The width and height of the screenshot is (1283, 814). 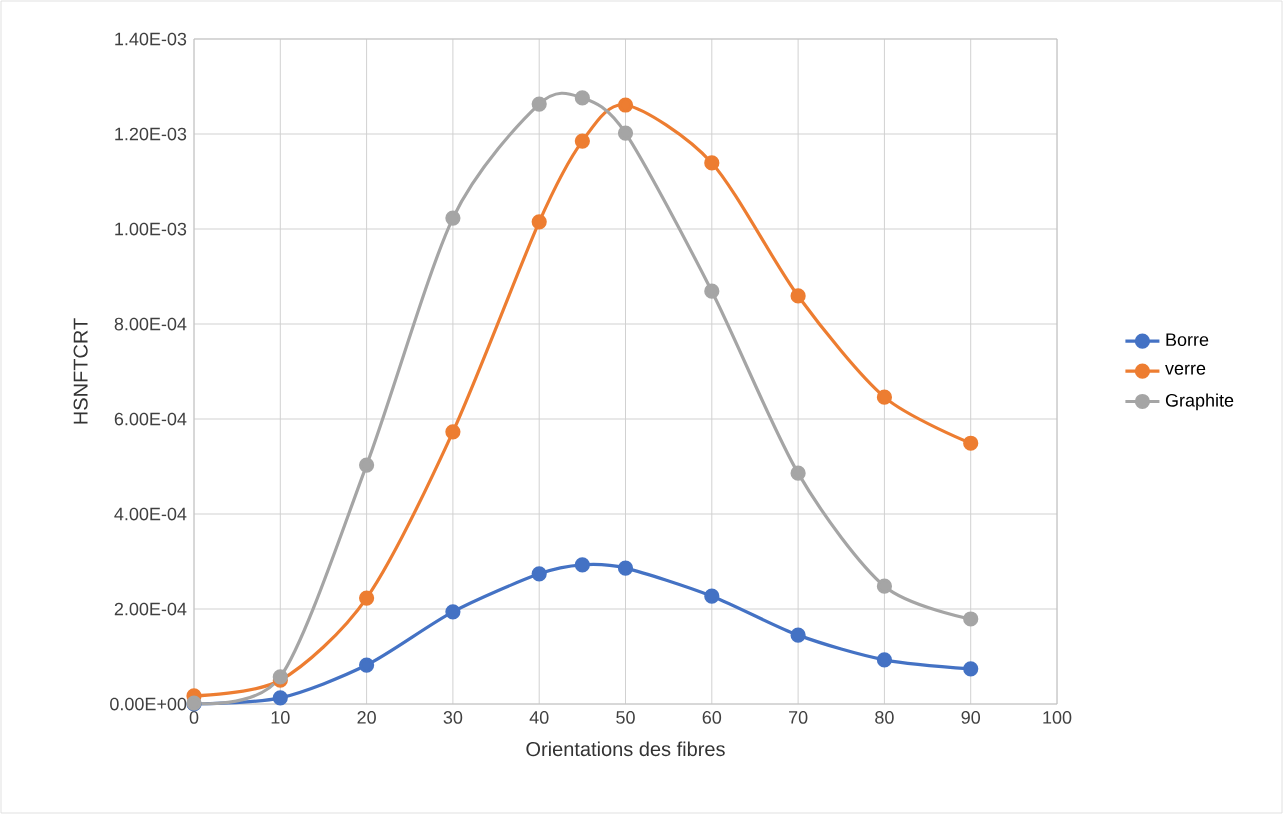 I want to click on legend-label: Graphite, so click(x=1199, y=402).